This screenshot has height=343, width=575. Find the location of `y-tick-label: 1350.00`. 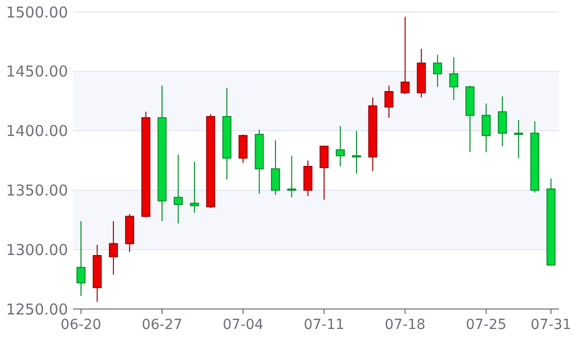

y-tick-label: 1350.00 is located at coordinates (37, 190).